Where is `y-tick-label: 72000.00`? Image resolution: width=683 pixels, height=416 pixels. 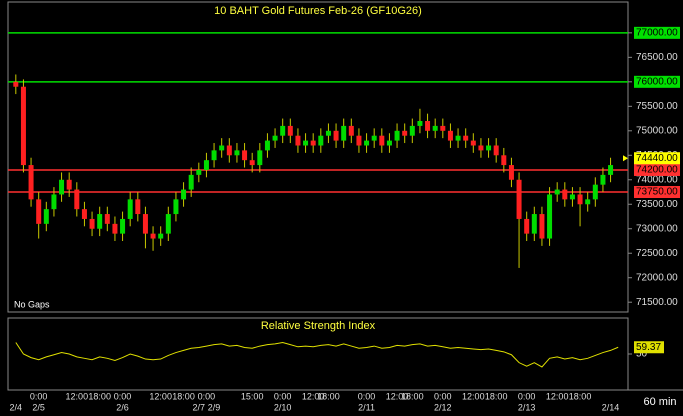
y-tick-label: 72000.00 is located at coordinates (657, 277).